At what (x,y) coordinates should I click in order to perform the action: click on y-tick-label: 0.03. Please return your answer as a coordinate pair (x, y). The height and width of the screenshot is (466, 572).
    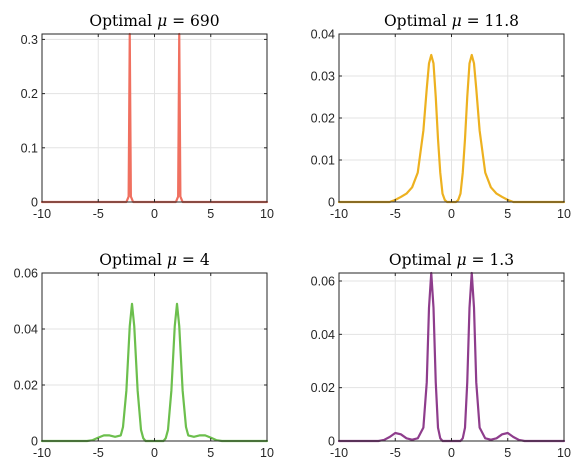
    Looking at the image, I should click on (323, 77).